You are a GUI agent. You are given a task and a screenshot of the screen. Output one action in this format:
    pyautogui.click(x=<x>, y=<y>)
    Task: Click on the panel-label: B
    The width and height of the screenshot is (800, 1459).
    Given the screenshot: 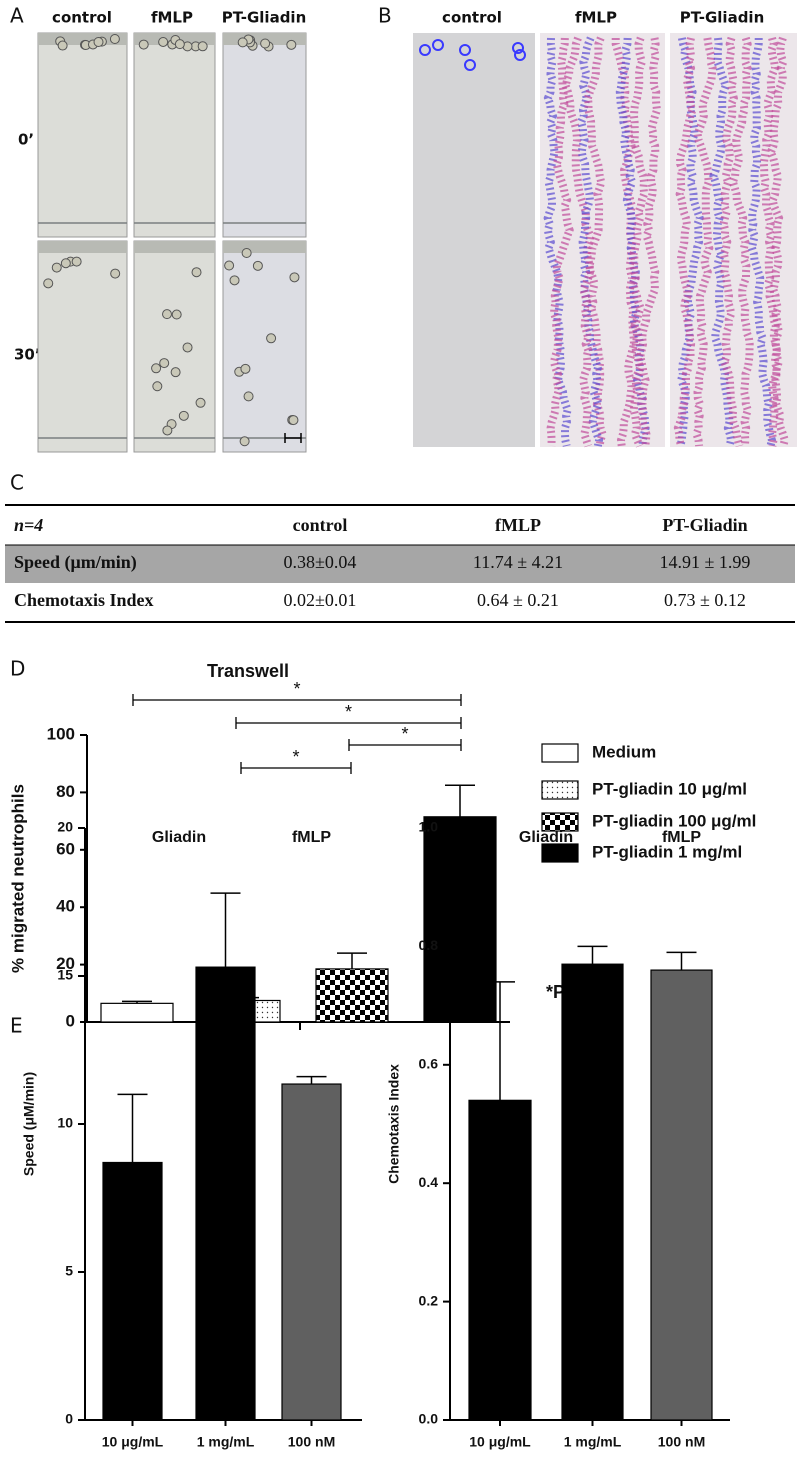 What is the action you would take?
    pyautogui.click(x=385, y=16)
    